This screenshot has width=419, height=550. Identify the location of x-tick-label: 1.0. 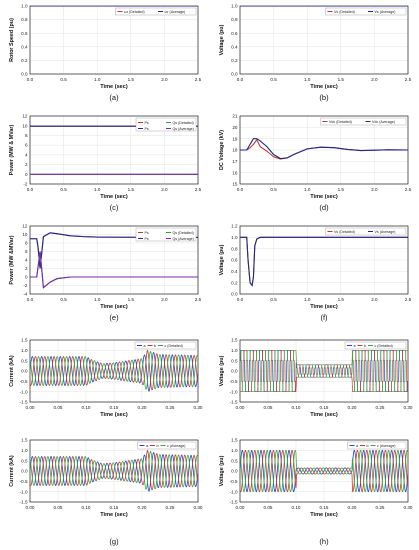
(97, 189).